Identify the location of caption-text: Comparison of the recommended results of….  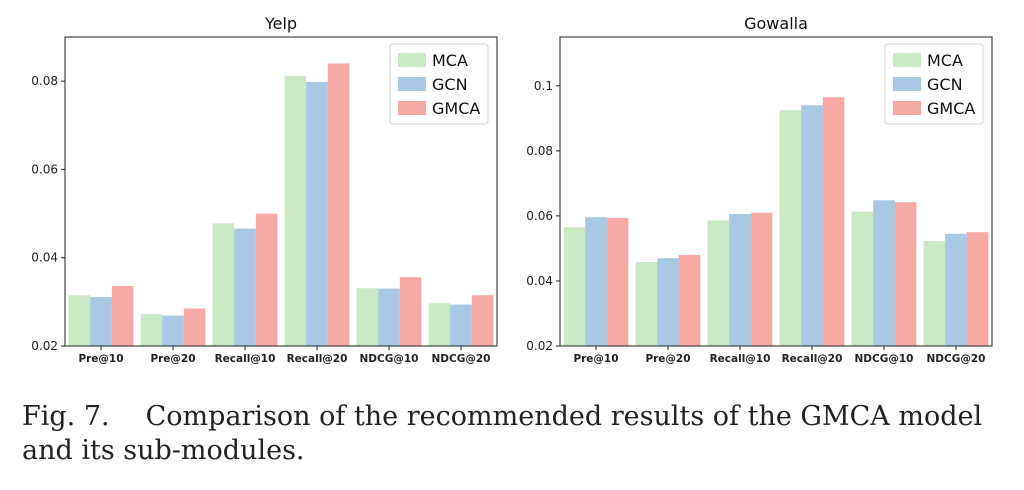
(502, 433).